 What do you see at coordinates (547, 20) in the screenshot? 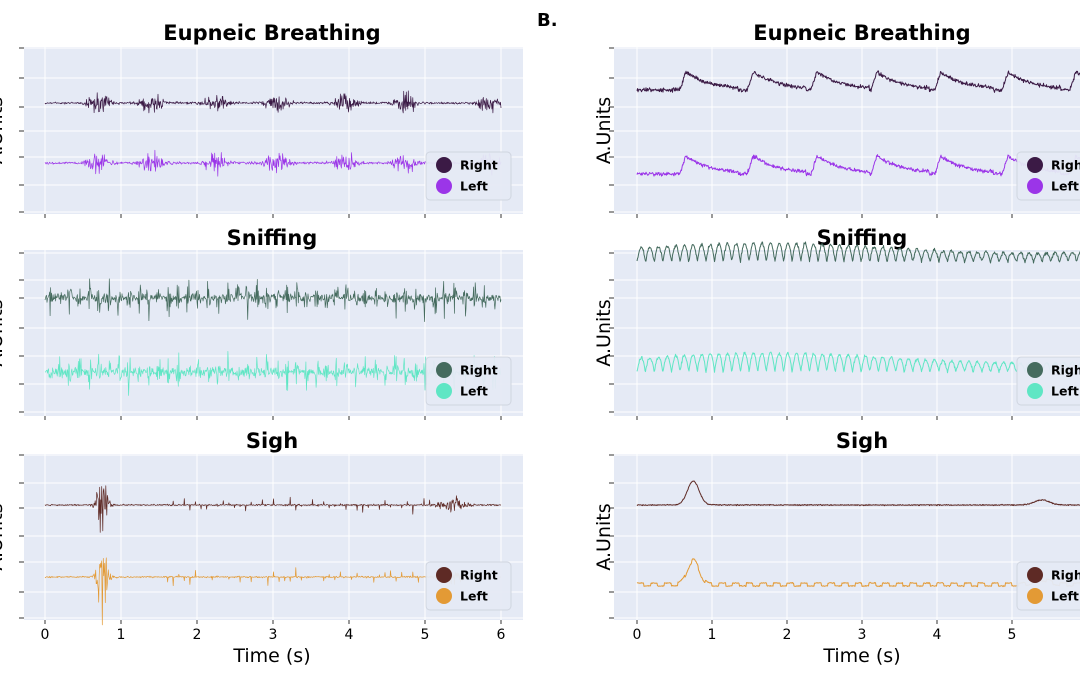
I see `panel-label-b: B.` at bounding box center [547, 20].